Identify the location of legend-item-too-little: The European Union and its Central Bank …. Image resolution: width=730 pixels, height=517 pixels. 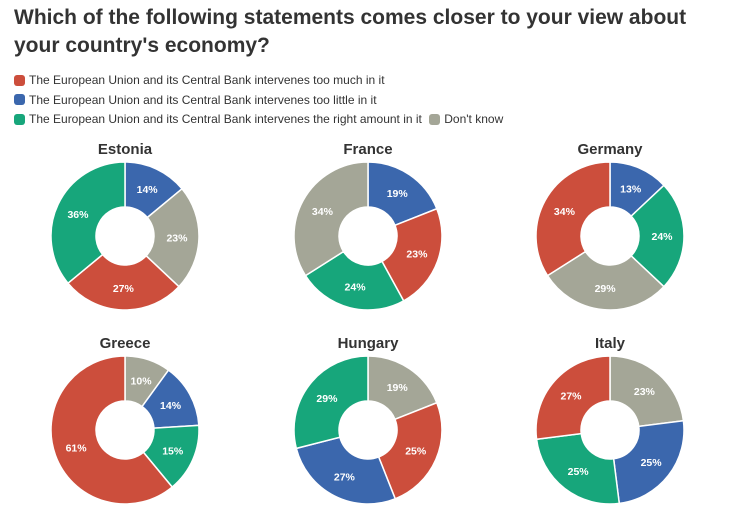
(195, 100).